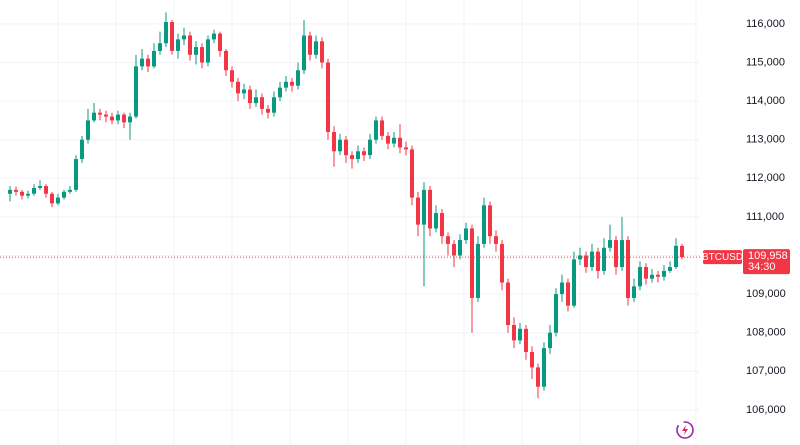  Describe the element at coordinates (765, 101) in the screenshot. I see `y-tick-label: 114,000` at that location.